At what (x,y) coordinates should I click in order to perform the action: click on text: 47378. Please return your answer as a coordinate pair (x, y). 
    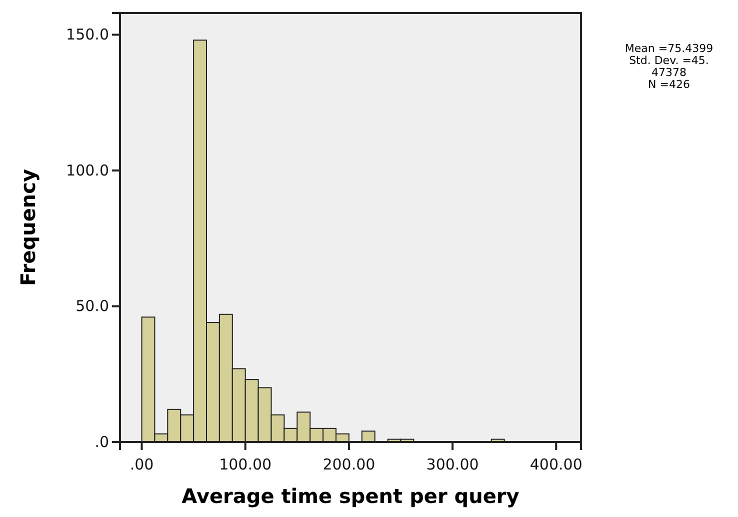
    Looking at the image, I should click on (669, 72).